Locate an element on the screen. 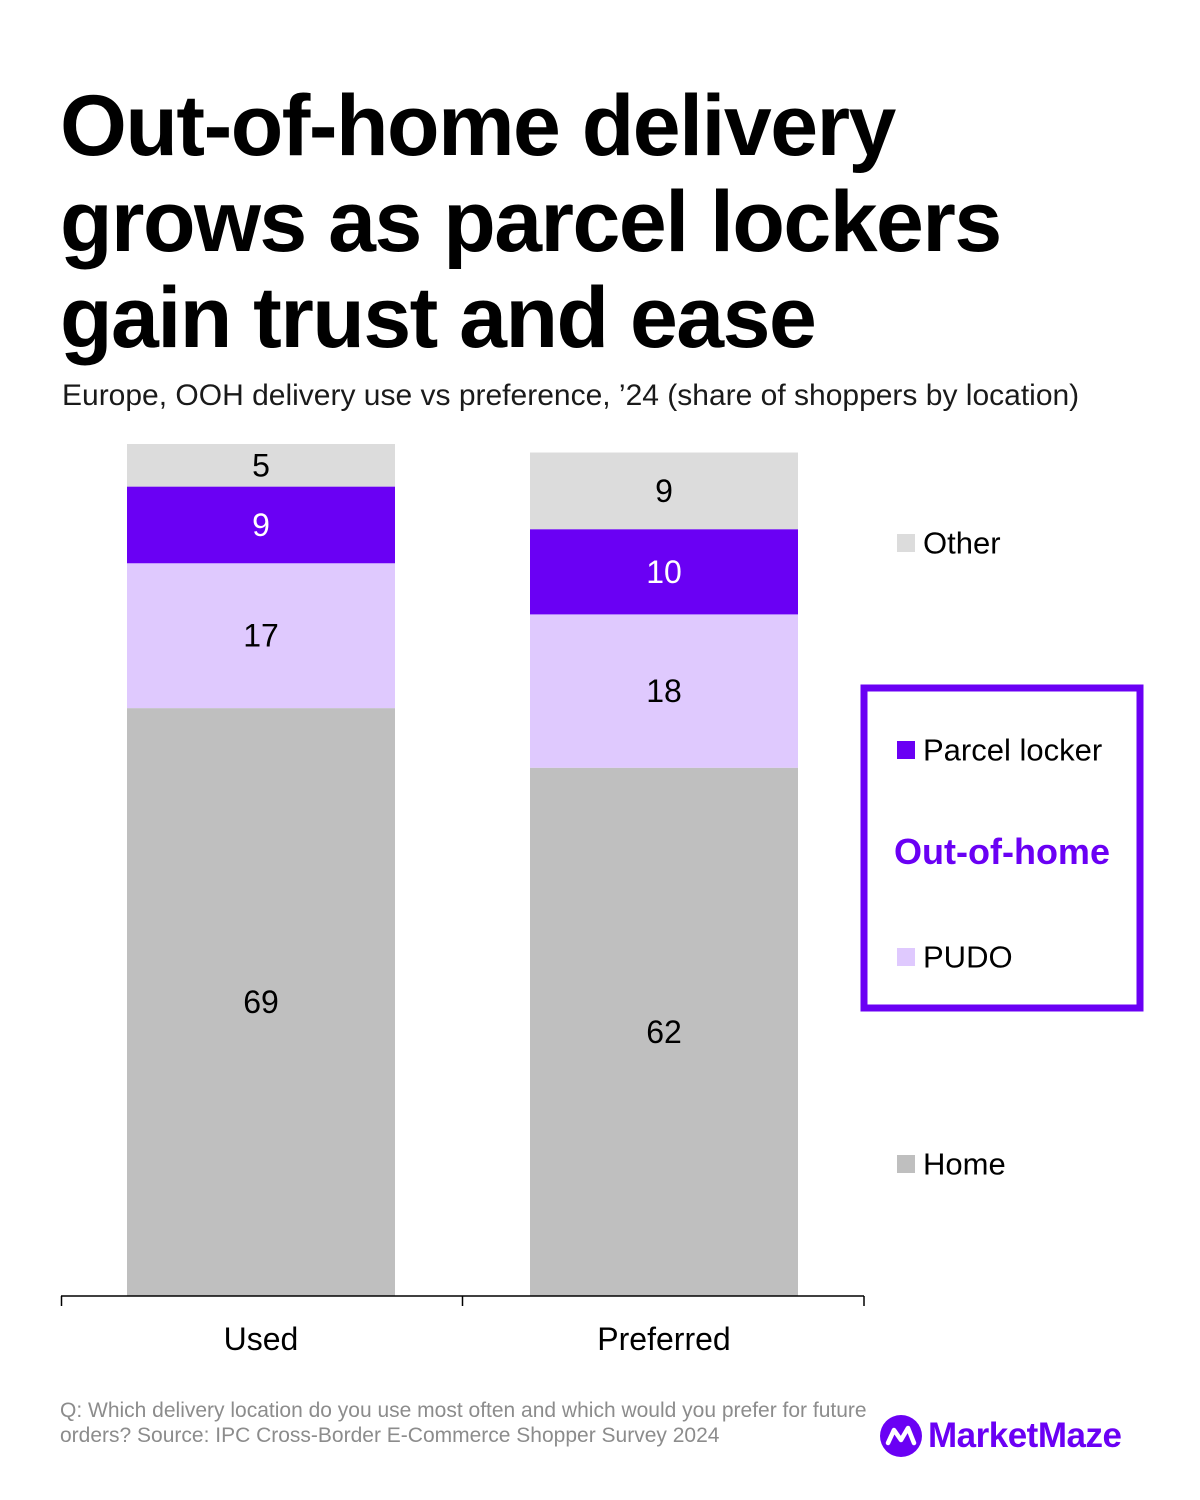  data-label: 18 is located at coordinates (664, 691).